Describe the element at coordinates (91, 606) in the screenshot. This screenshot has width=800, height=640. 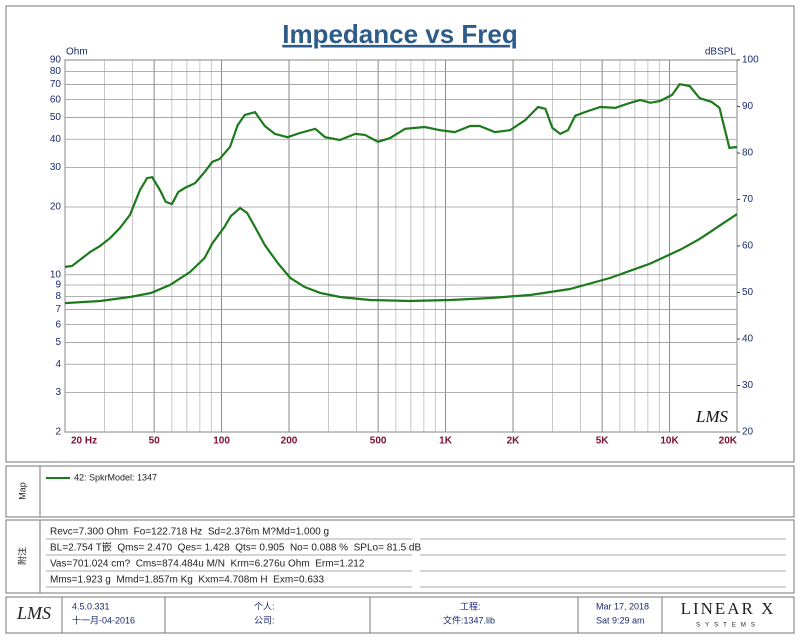
I see `version: 4.5.0.331` at that location.